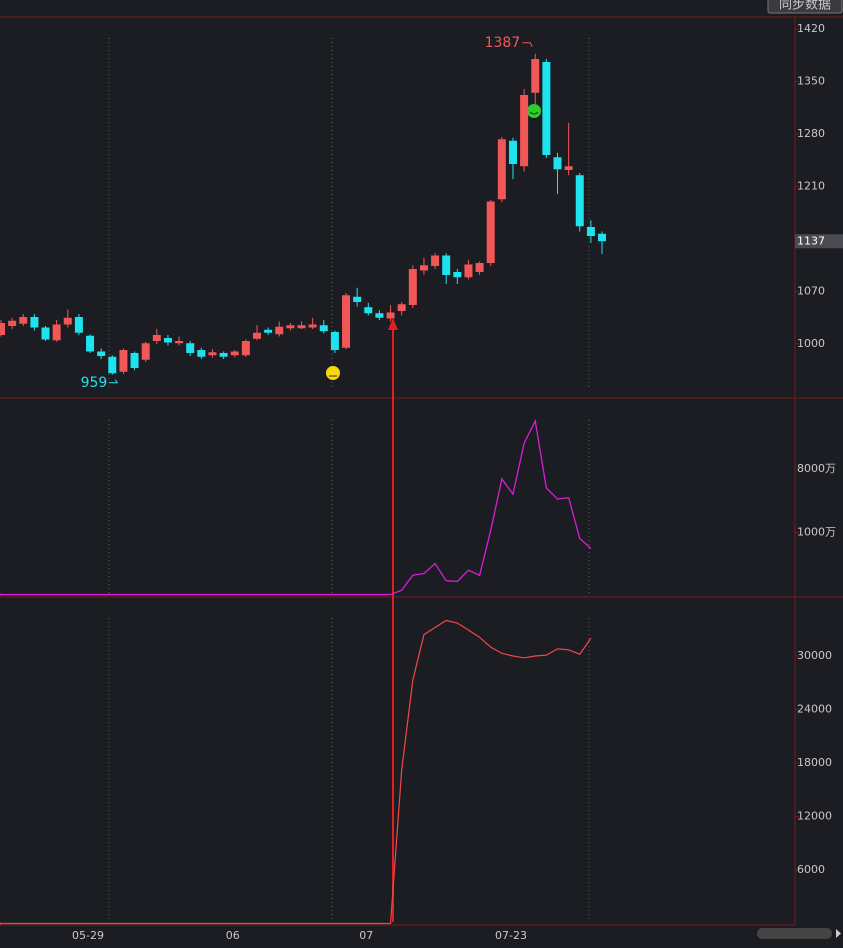 This screenshot has width=843, height=948. Describe the element at coordinates (811, 343) in the screenshot. I see `y-tick-label: 1000` at that location.